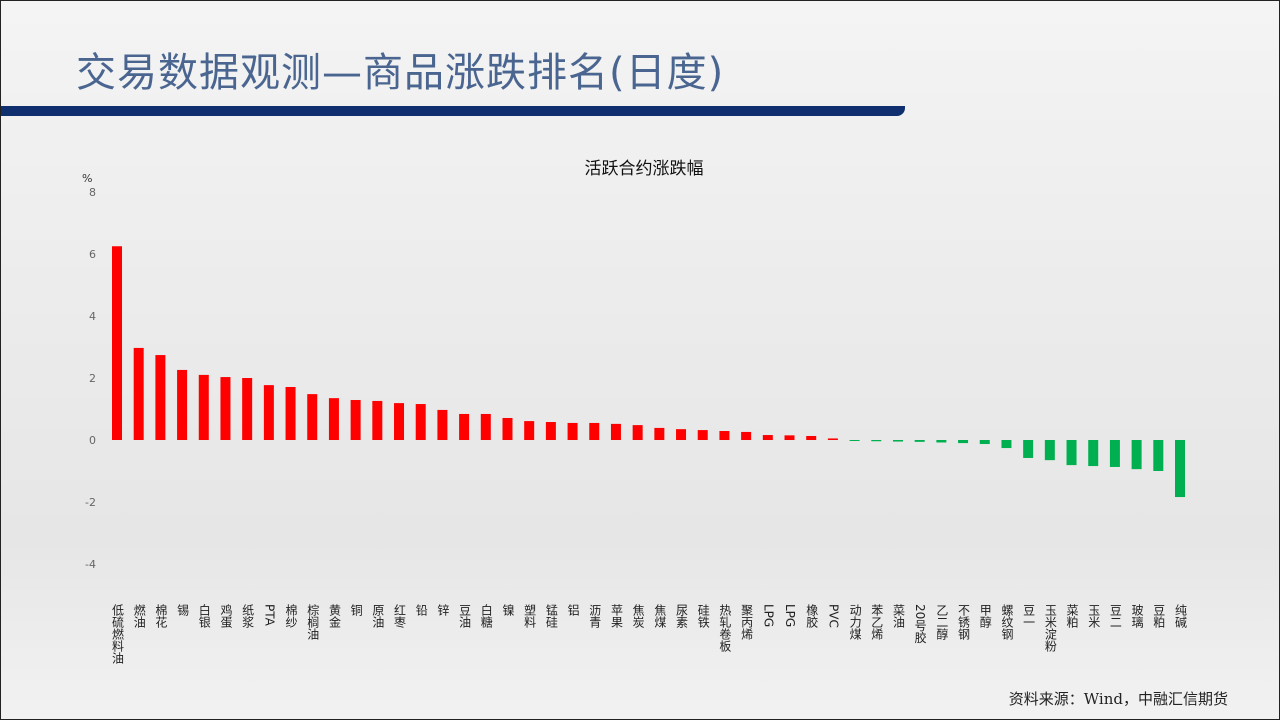 This screenshot has height=720, width=1280. Describe the element at coordinates (139, 616) in the screenshot. I see `x-tick-label: 燃油` at that location.